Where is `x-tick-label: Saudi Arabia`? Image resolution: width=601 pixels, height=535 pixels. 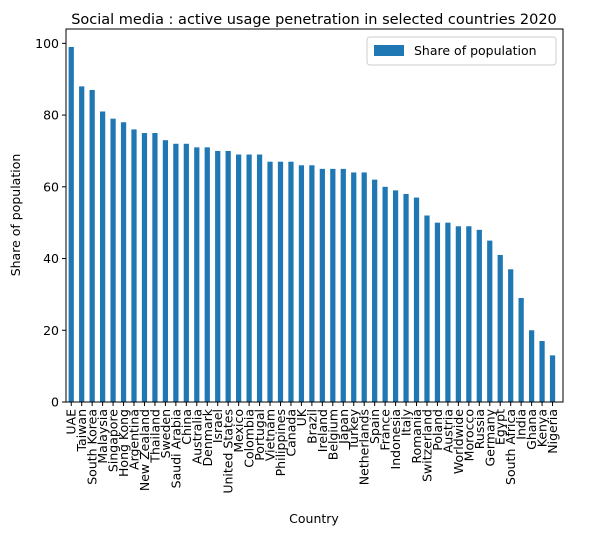
x-tick-label: Saudi Arabia is located at coordinates (175, 448).